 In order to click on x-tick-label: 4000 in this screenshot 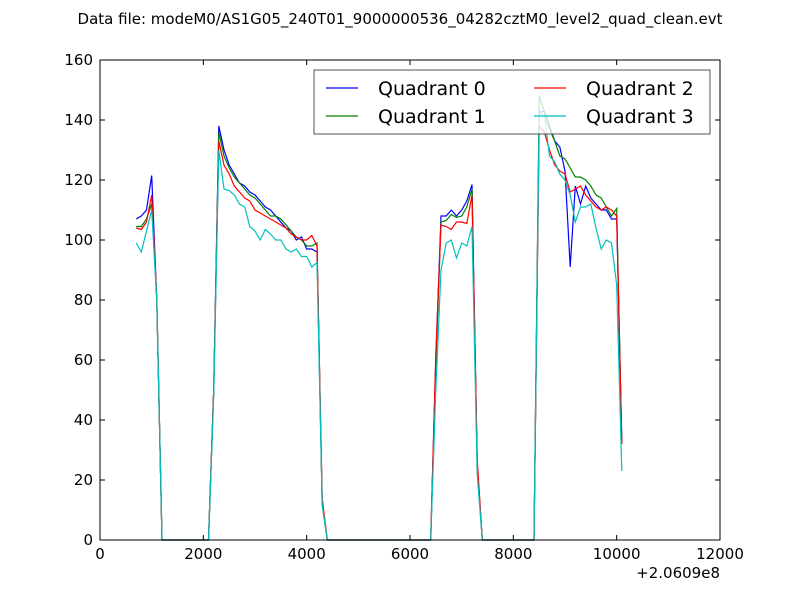, I will do `click(307, 554)`.